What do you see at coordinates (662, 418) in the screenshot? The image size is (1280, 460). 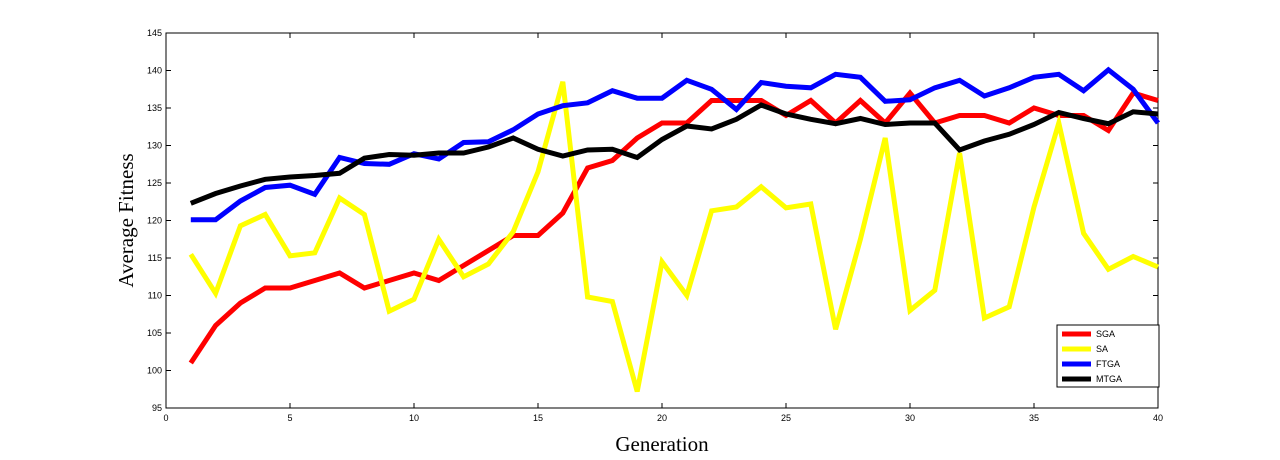 I see `x-tick-label: 20` at bounding box center [662, 418].